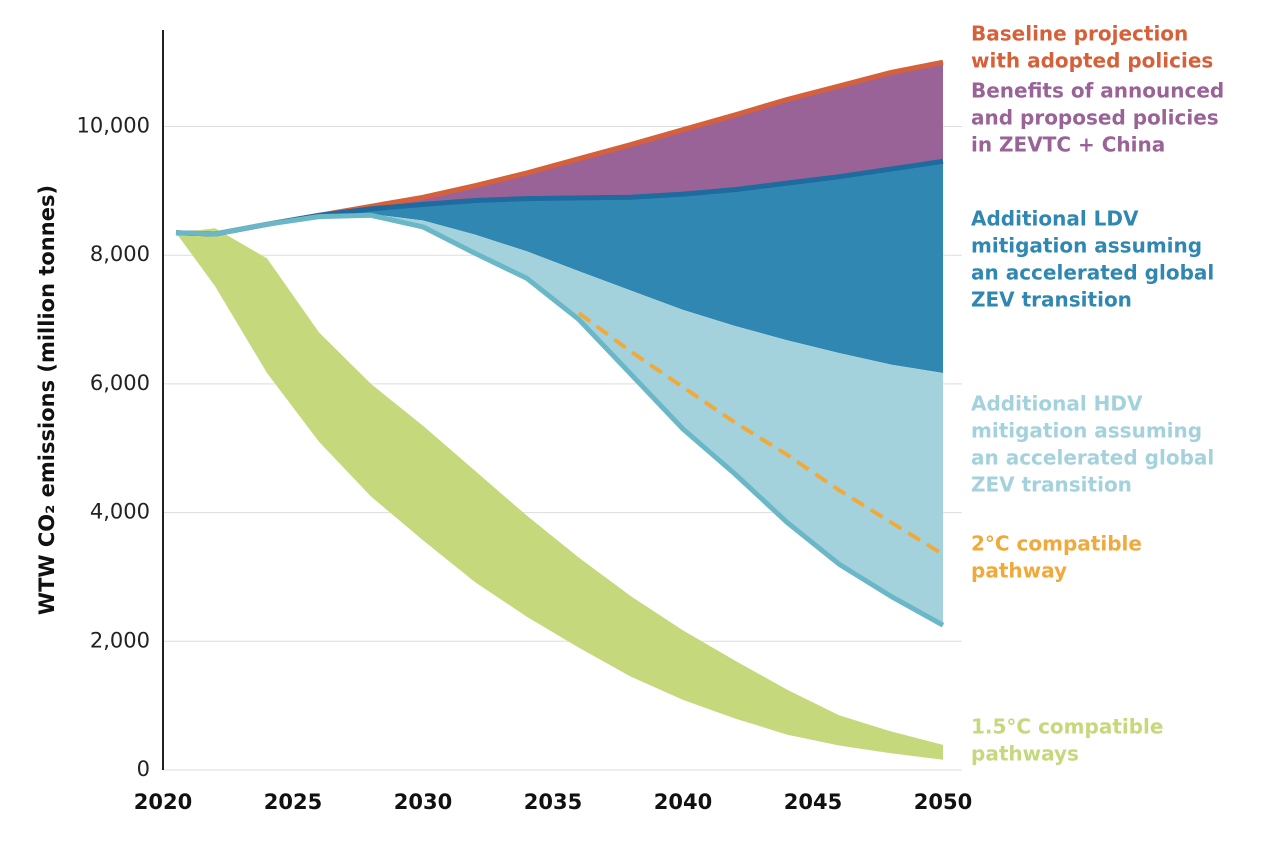 The image size is (1280, 843). What do you see at coordinates (1057, 404) in the screenshot?
I see `series-label: Additional HDV` at bounding box center [1057, 404].